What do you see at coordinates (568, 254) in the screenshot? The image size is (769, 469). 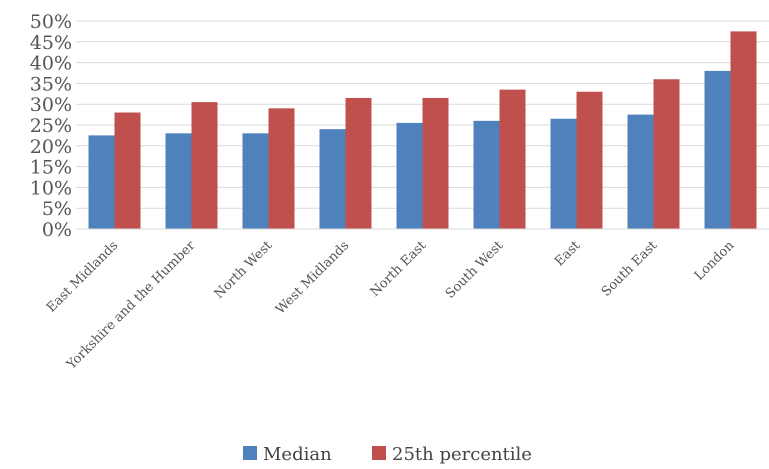 I see `category-label: East` at bounding box center [568, 254].